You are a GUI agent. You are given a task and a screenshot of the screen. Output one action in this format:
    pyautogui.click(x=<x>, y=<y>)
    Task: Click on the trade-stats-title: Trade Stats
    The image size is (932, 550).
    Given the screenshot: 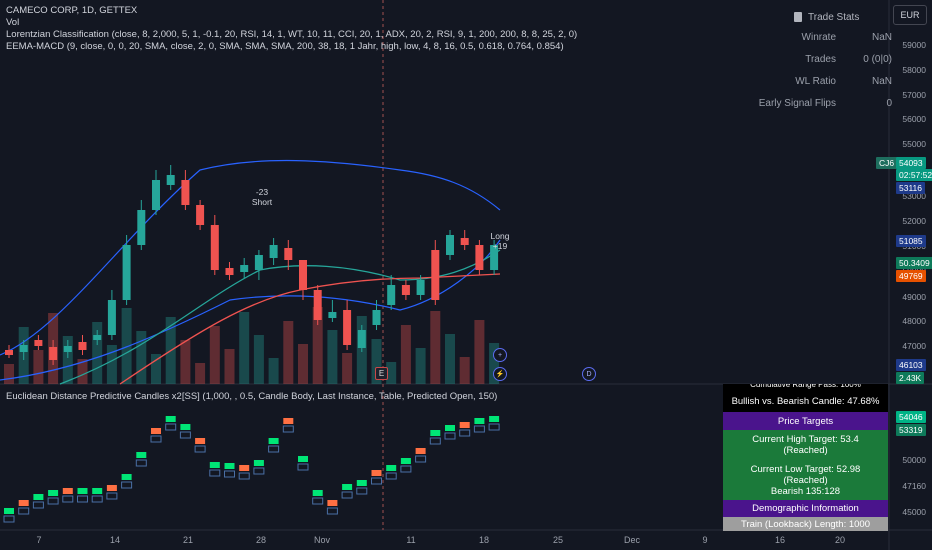 What is the action you would take?
    pyautogui.click(x=843, y=17)
    